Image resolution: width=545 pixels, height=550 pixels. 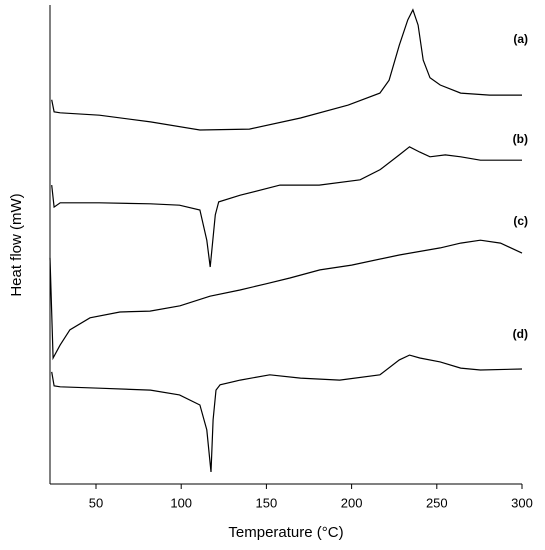 What do you see at coordinates (96, 502) in the screenshot?
I see `x-tick-label: 50` at bounding box center [96, 502].